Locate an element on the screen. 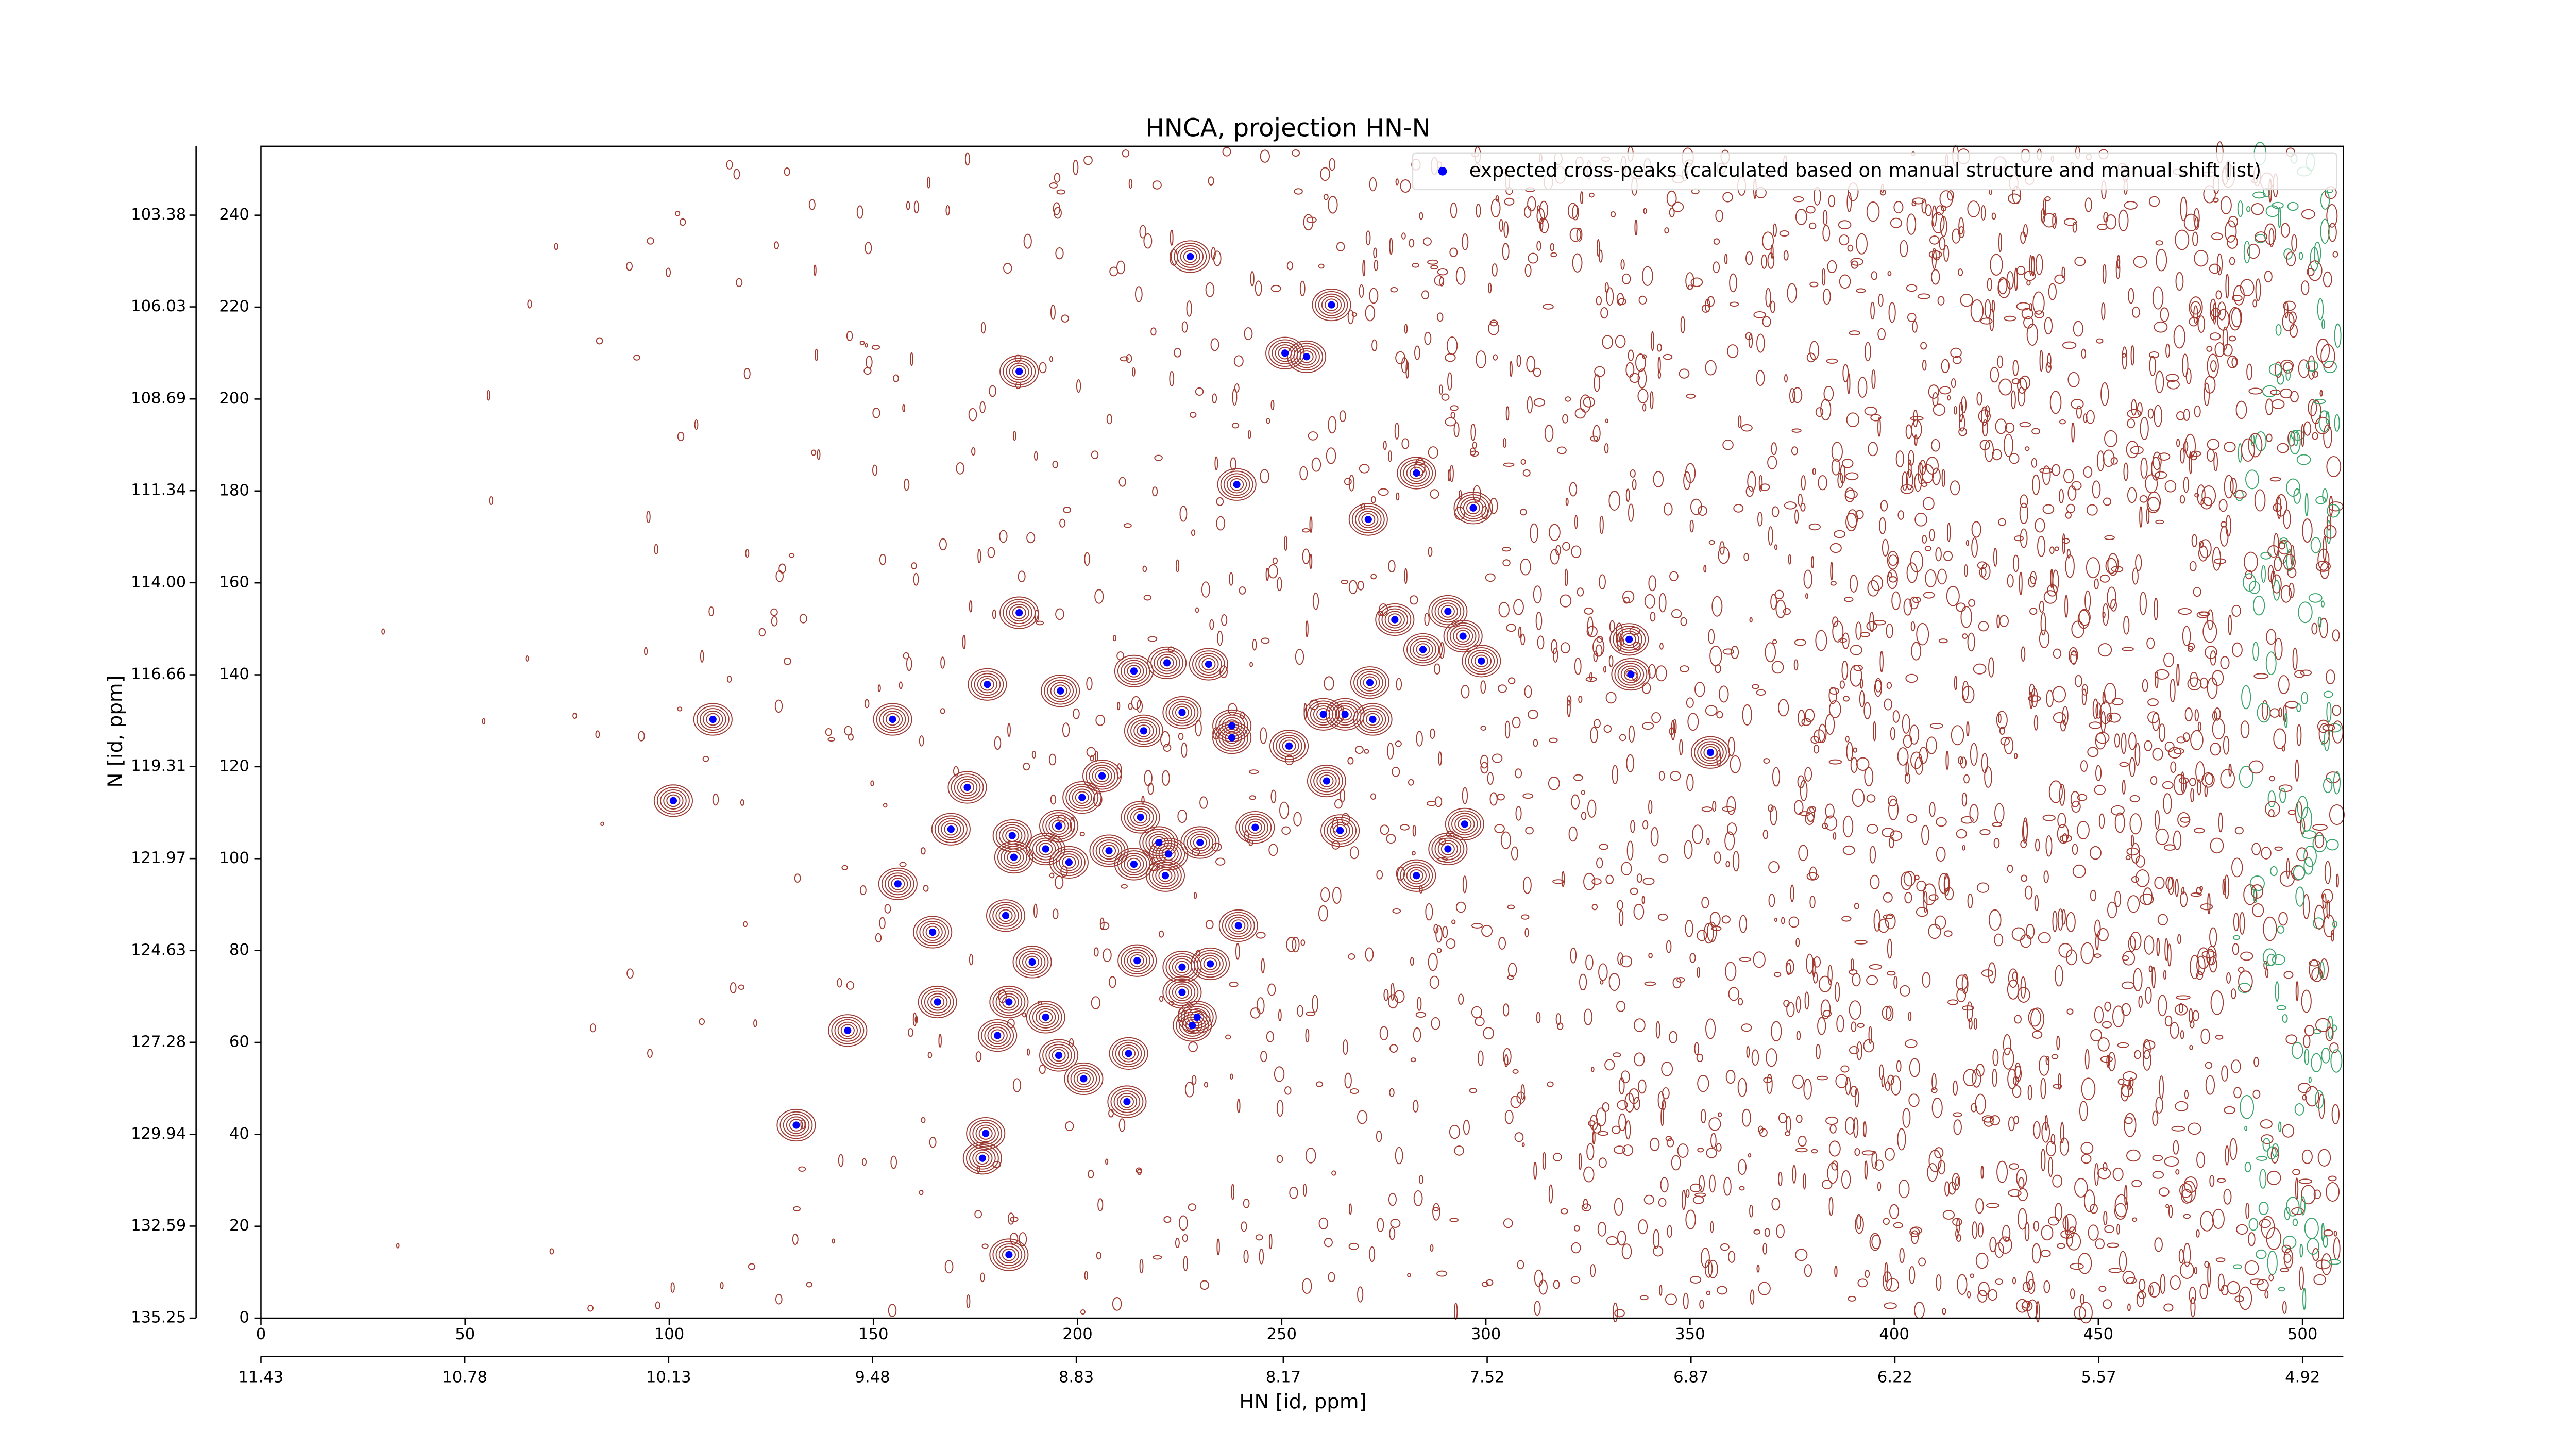 This screenshot has width=2576, height=1449. legend-box is located at coordinates (1874, 171).